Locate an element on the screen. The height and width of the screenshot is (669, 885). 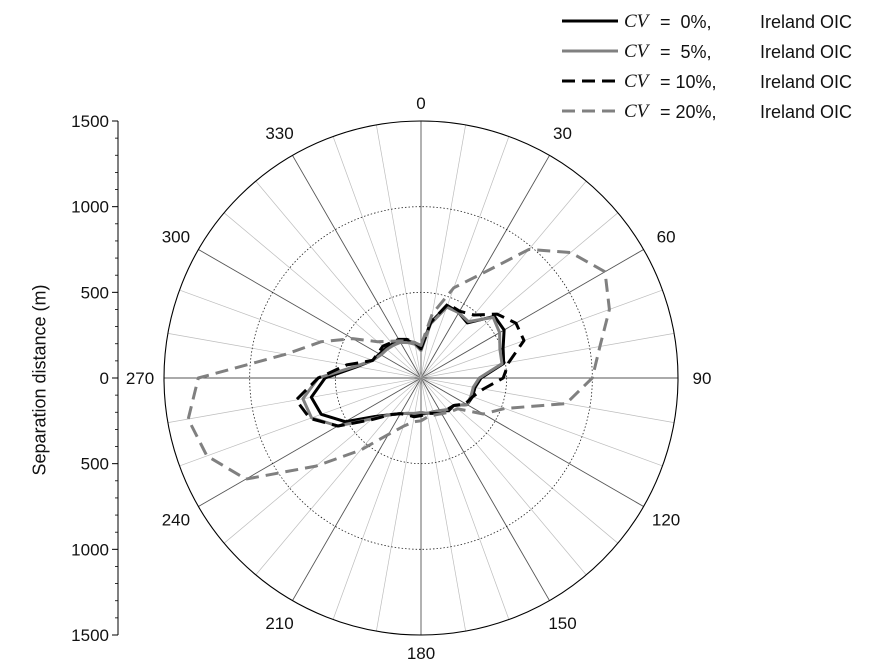
angle-label-150: 150 is located at coordinates (562, 623).